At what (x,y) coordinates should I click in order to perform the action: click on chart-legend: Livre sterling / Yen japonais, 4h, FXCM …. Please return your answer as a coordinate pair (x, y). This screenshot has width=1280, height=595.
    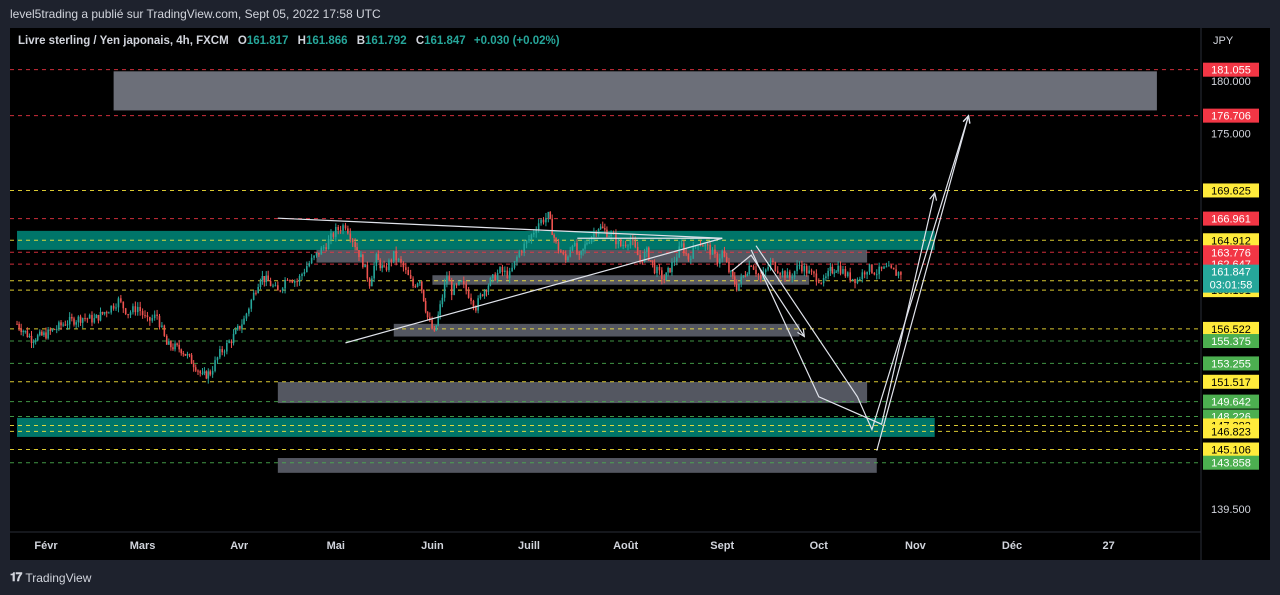
    Looking at the image, I should click on (289, 41).